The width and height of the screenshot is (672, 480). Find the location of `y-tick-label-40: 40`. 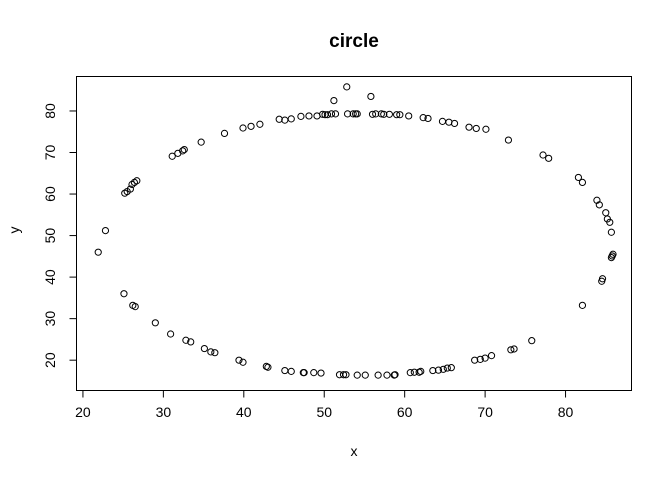

y-tick-label-40: 40 is located at coordinates (50, 277).